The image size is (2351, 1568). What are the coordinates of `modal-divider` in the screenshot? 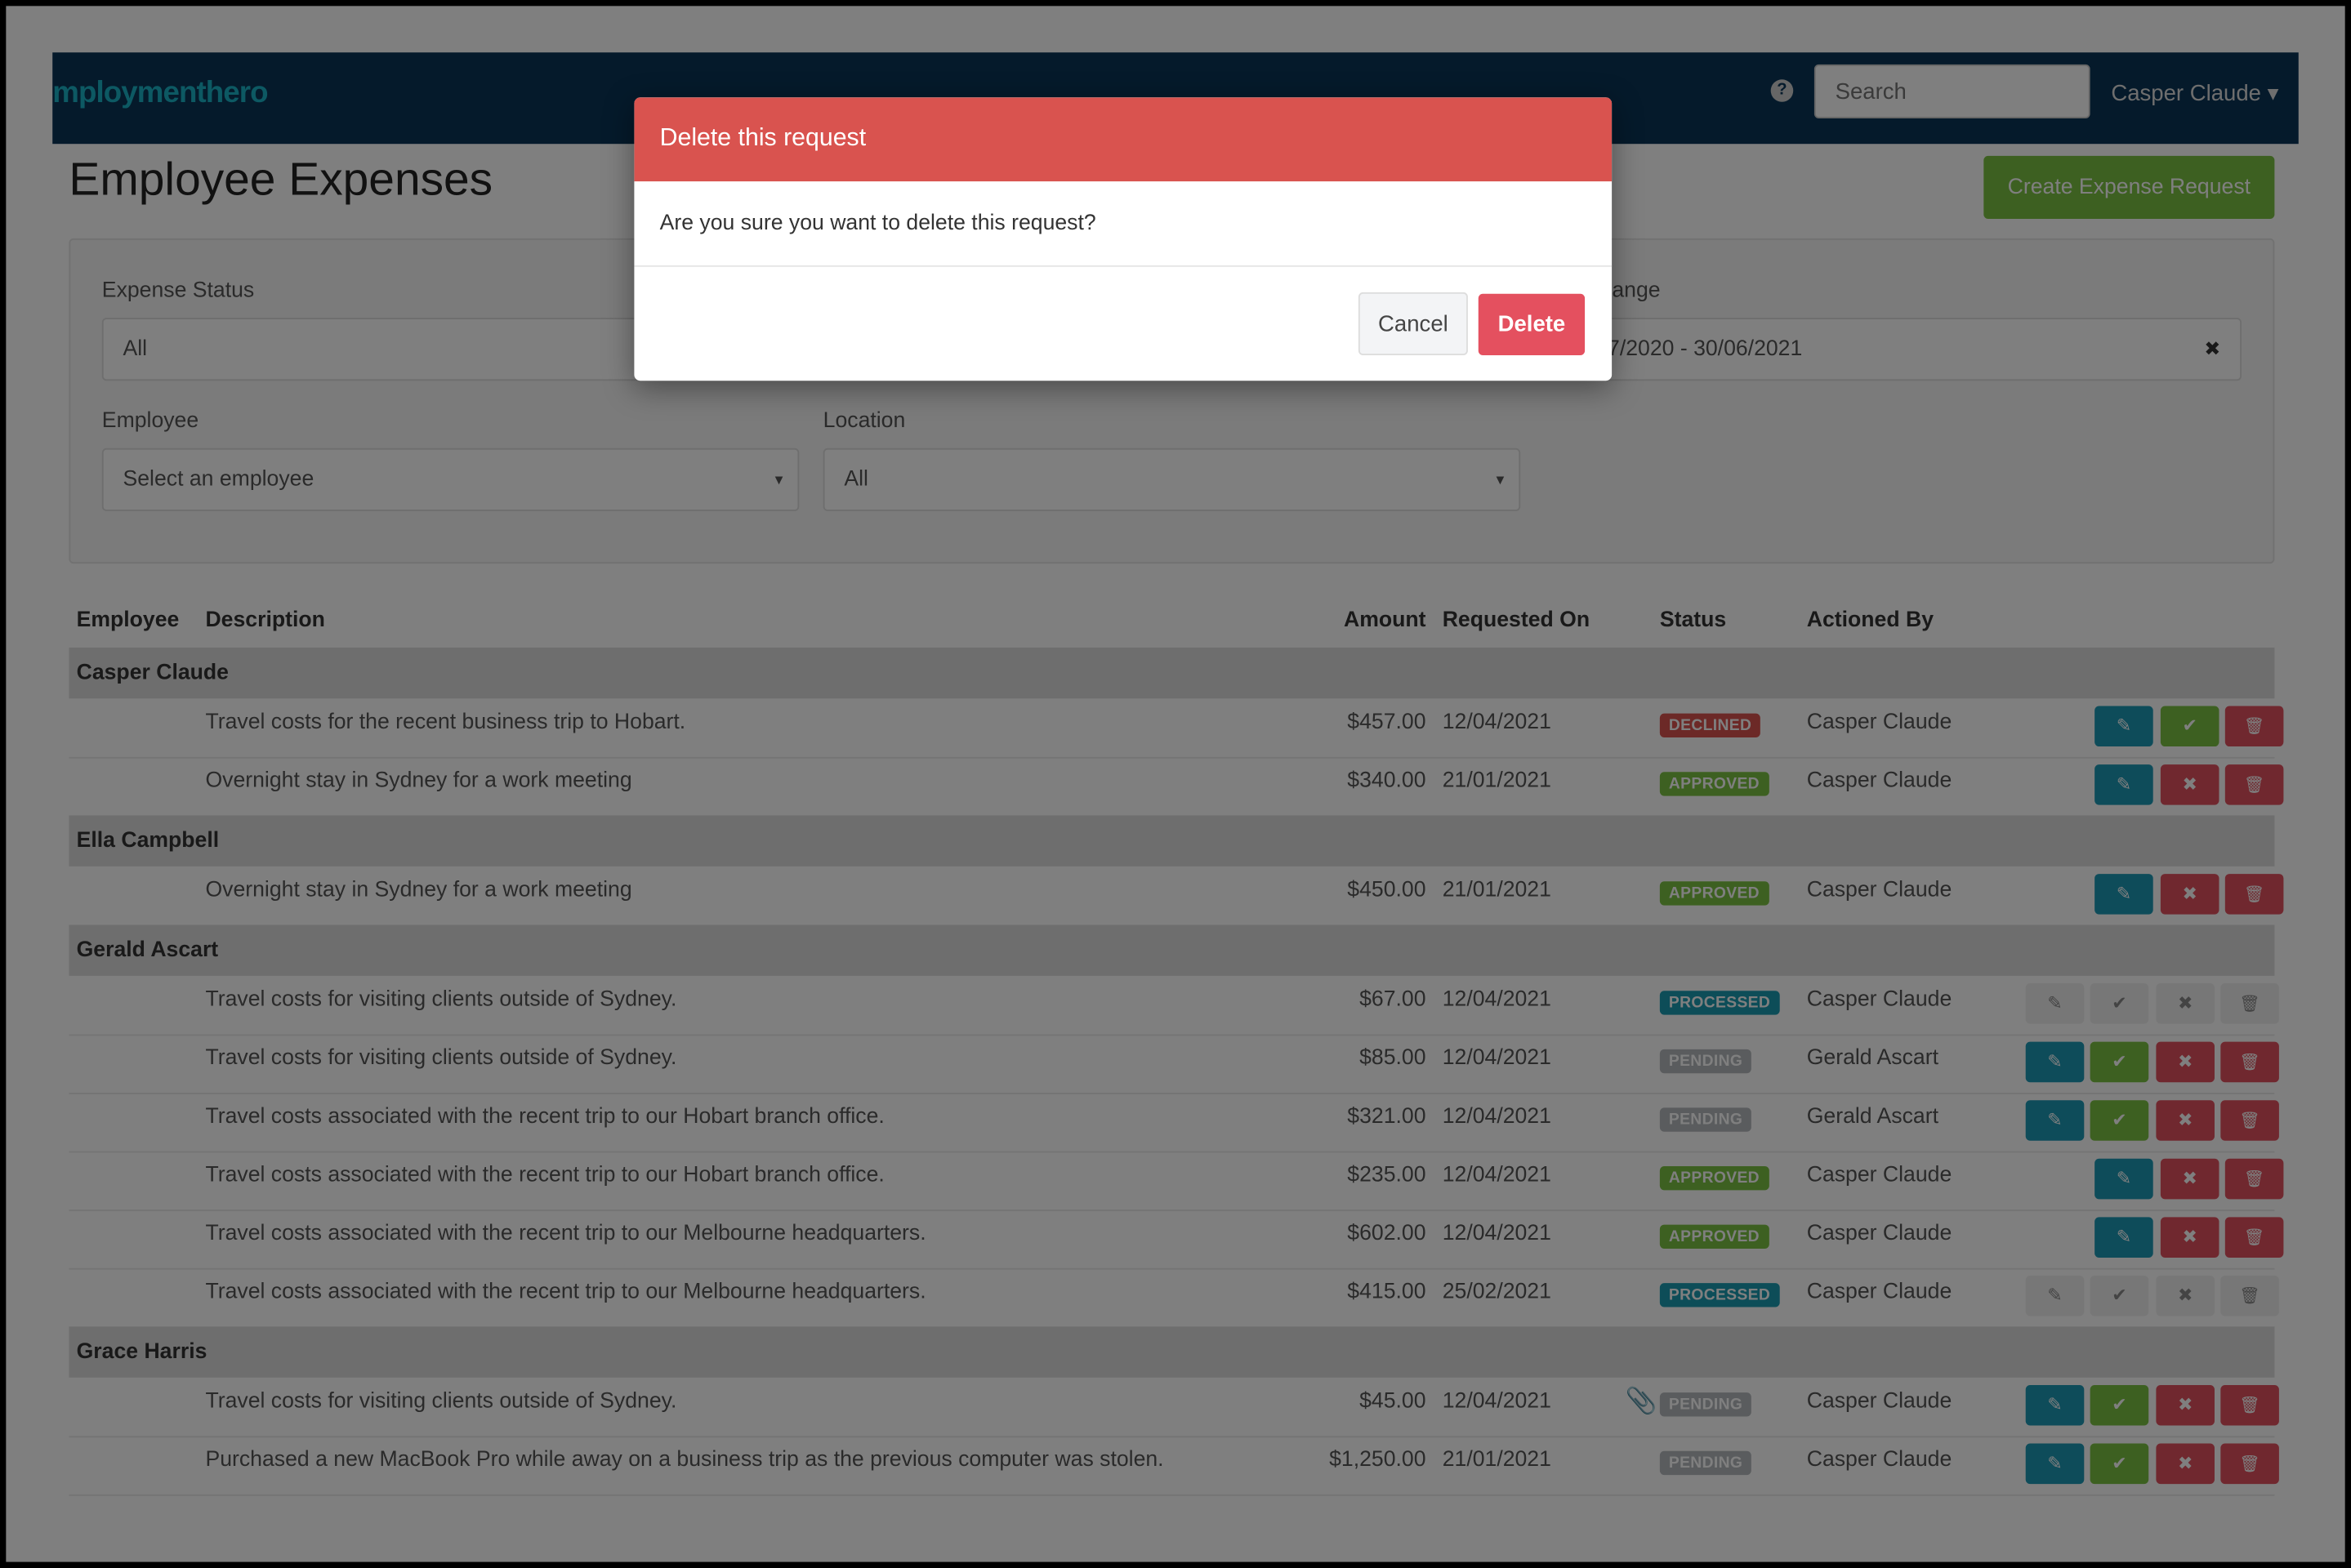 It's located at (1123, 266).